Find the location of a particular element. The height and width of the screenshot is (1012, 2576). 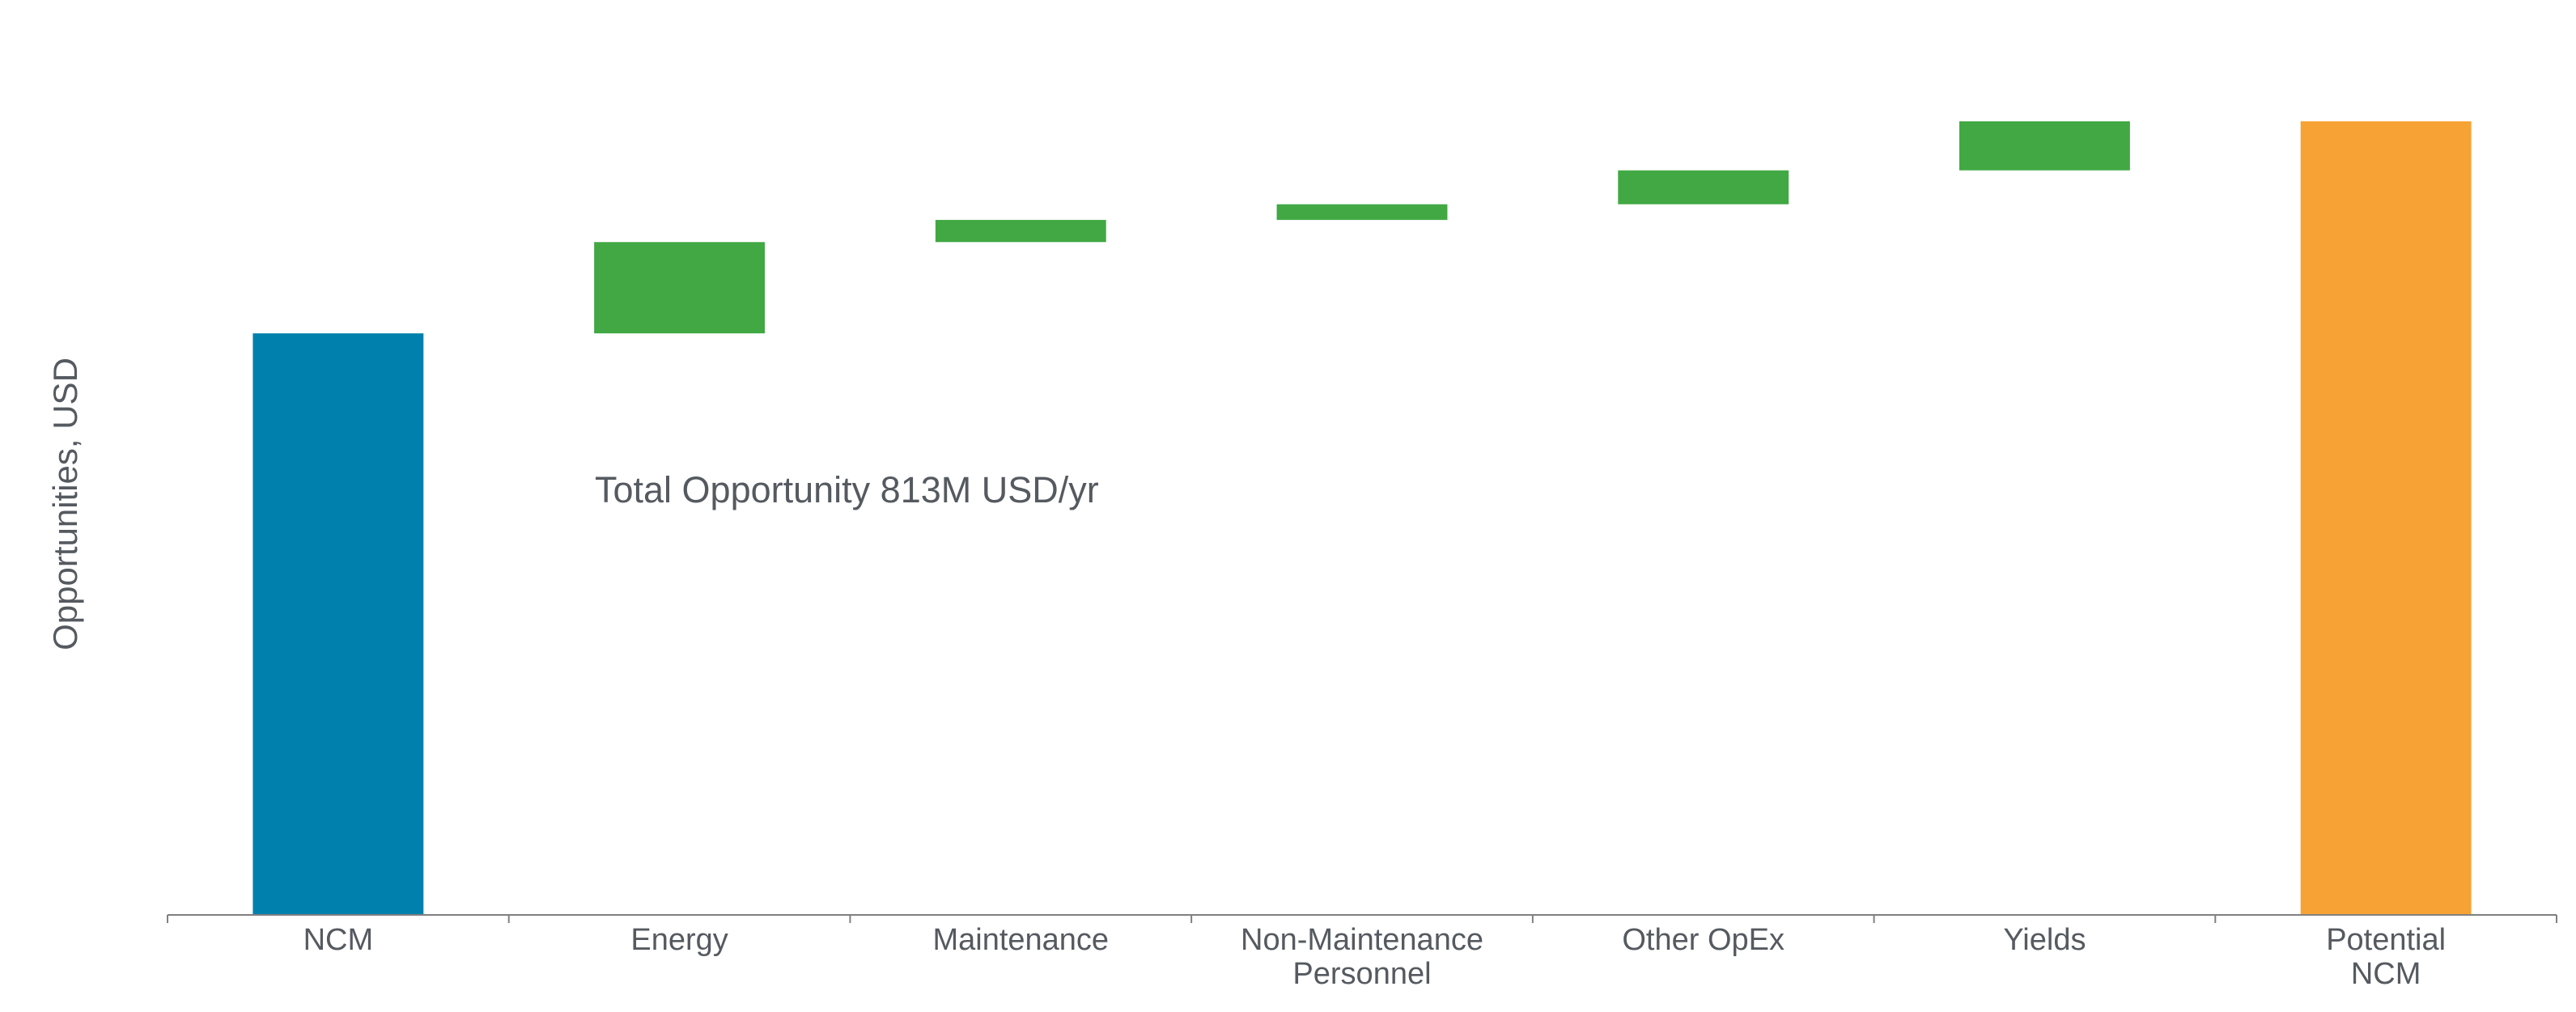

x-tick-label: Potential NCM is located at coordinates (2386, 957).